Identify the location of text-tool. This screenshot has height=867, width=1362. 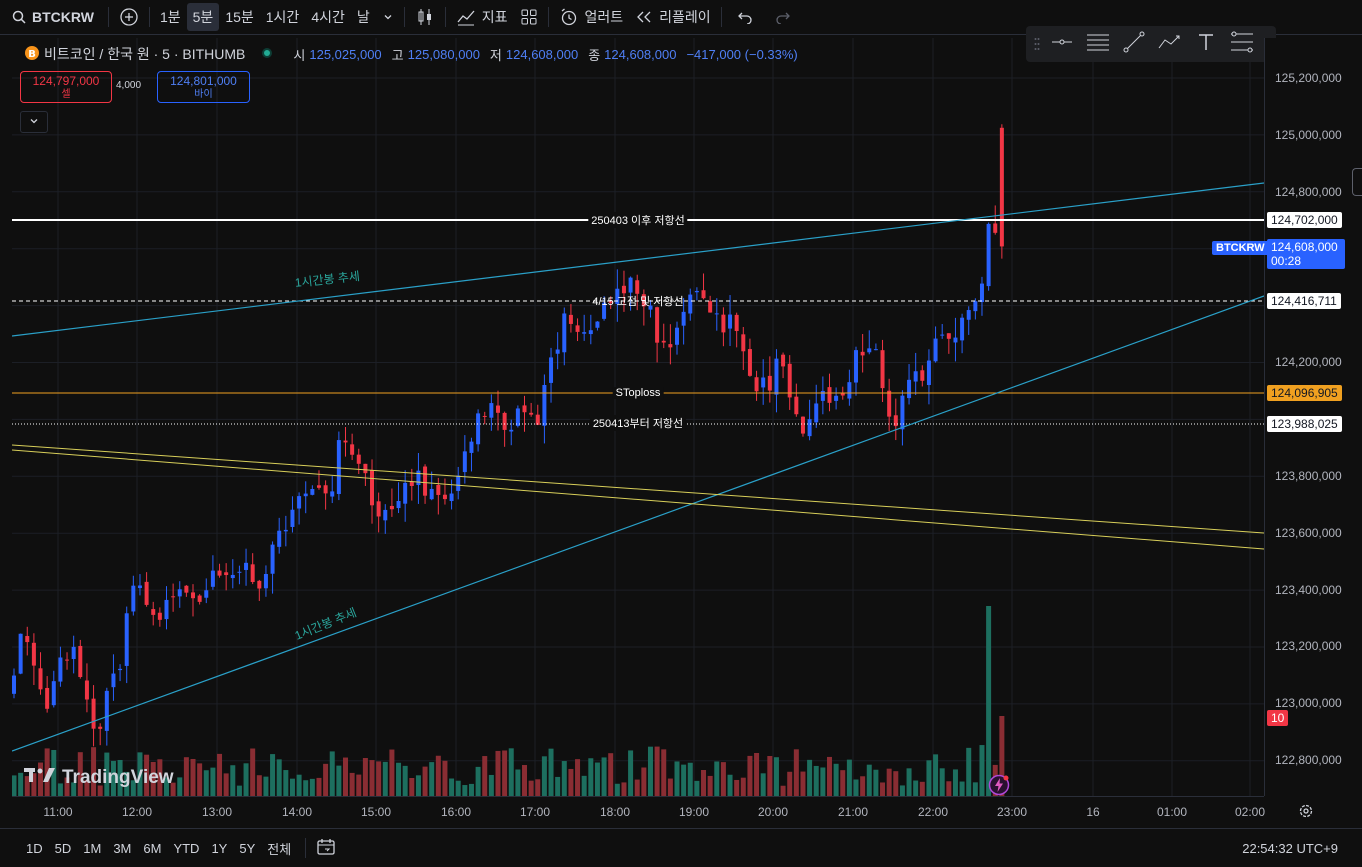
(1206, 44).